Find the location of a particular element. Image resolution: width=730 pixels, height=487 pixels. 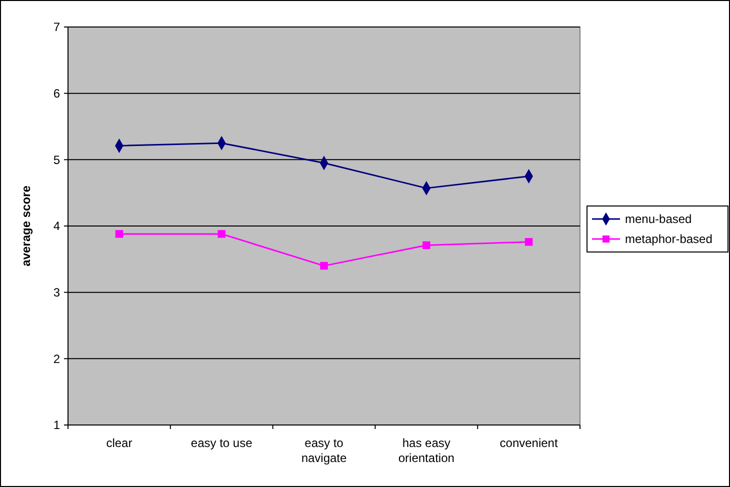

y-tick-label: 6 is located at coordinates (56, 93).